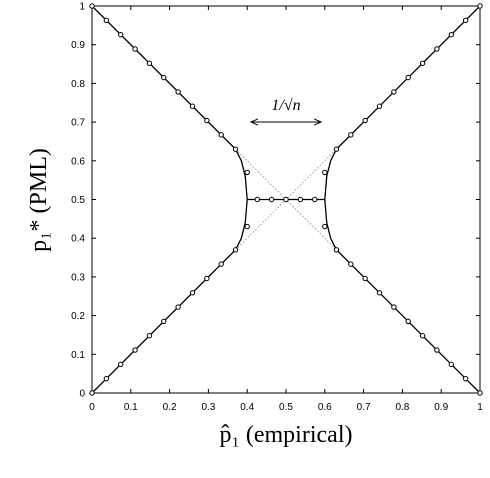 The image size is (490, 478). I want to click on y-tick-label: 0.4, so click(78, 239).